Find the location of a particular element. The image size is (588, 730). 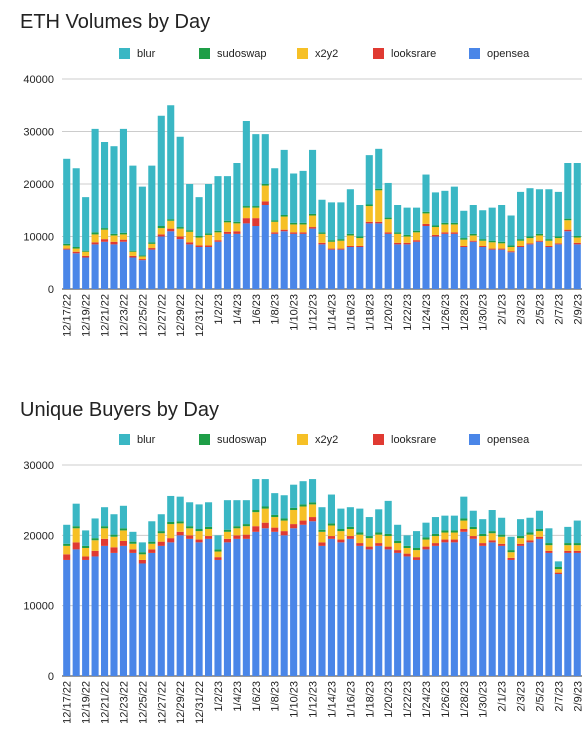

x-tick-label: 1/4/23 is located at coordinates (238, 696).